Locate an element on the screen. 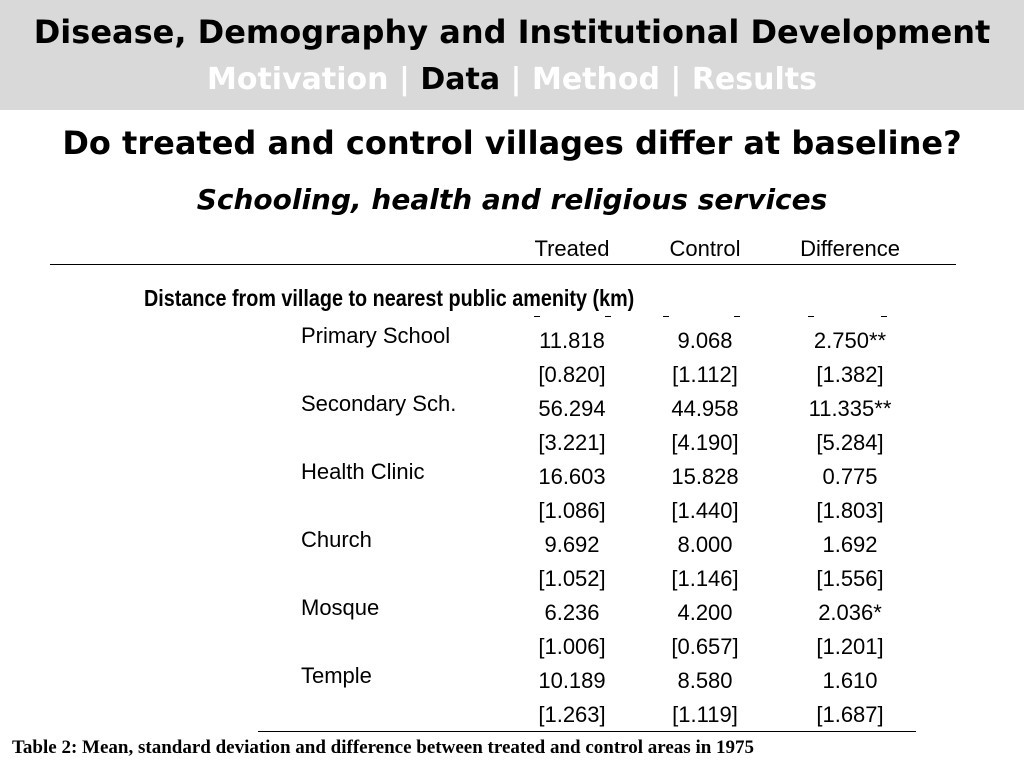 Image resolution: width=1024 pixels, height=768 pixels. row-label: Primary School is located at coordinates (376, 335).